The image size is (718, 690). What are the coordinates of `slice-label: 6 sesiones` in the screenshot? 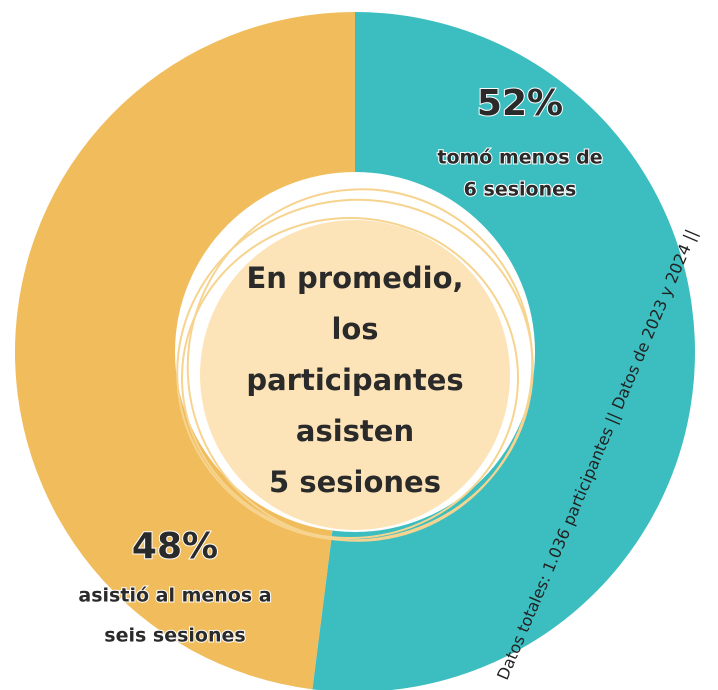 It's located at (520, 190).